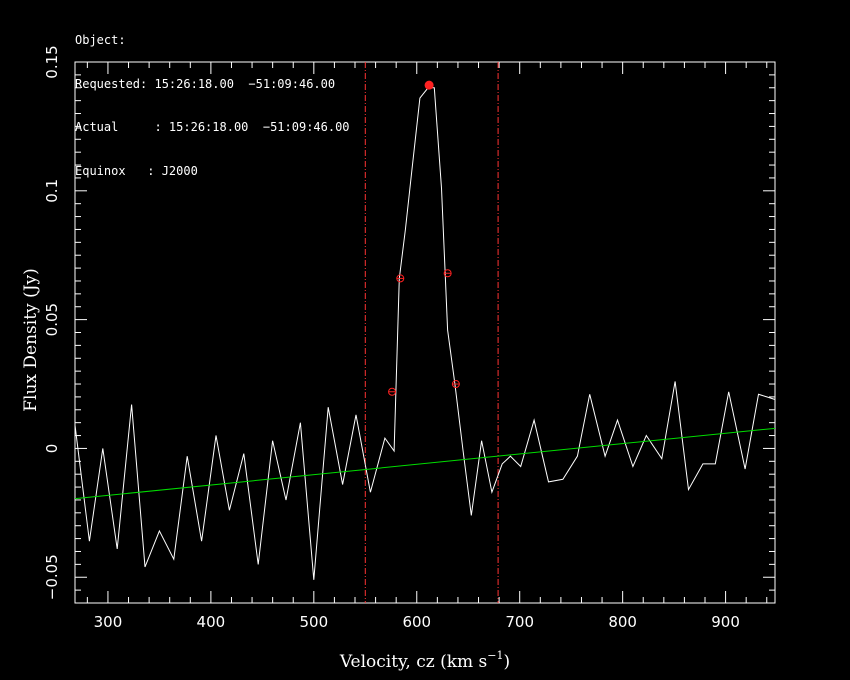 The image size is (850, 680). Describe the element at coordinates (52, 61) in the screenshot. I see `y-tick-label: 0.15` at that location.